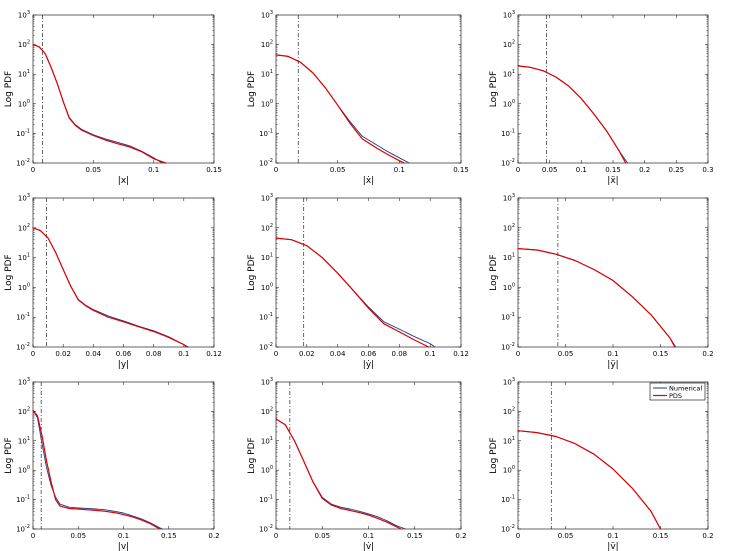  What do you see at coordinates (675, 396) in the screenshot?
I see `legend-label-pds: PDS` at bounding box center [675, 396].